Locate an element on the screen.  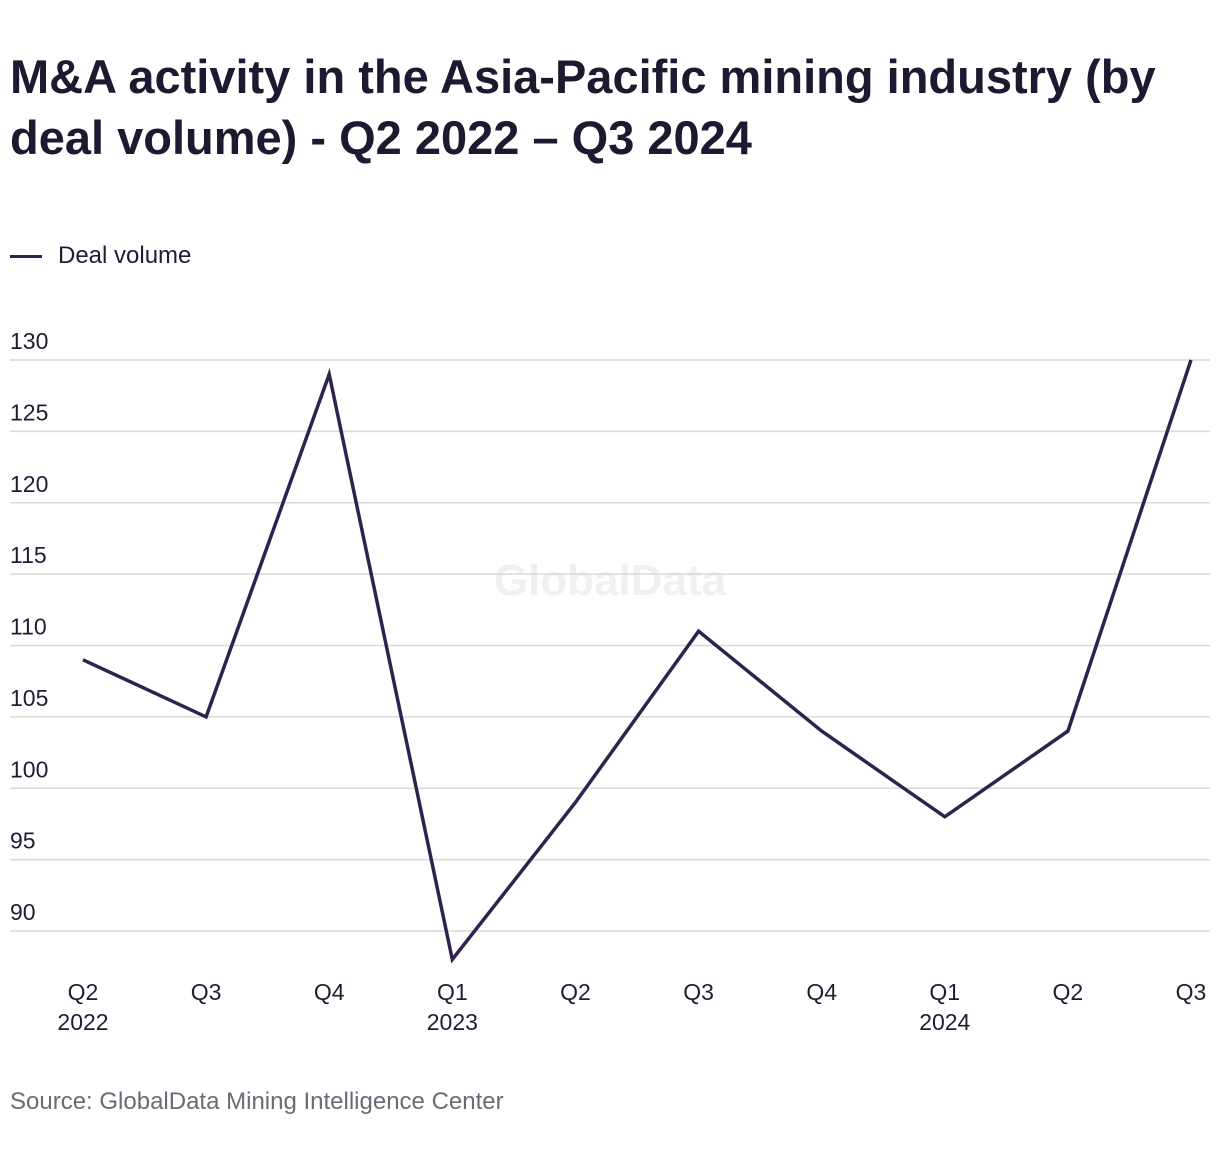
x-tick-year-label: 2022 is located at coordinates (82, 1022).